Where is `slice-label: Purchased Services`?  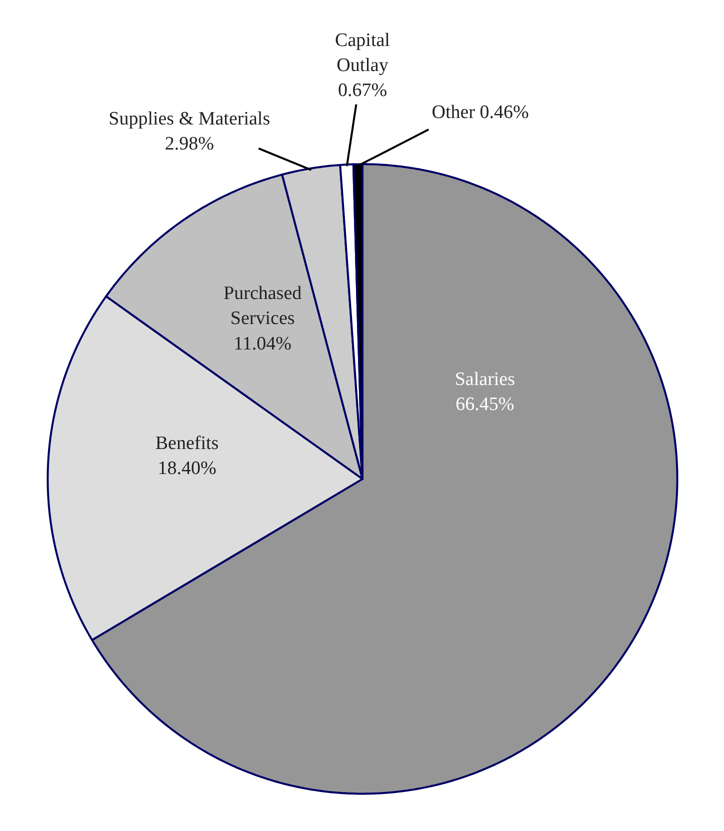 slice-label: Purchased Services is located at coordinates (263, 306).